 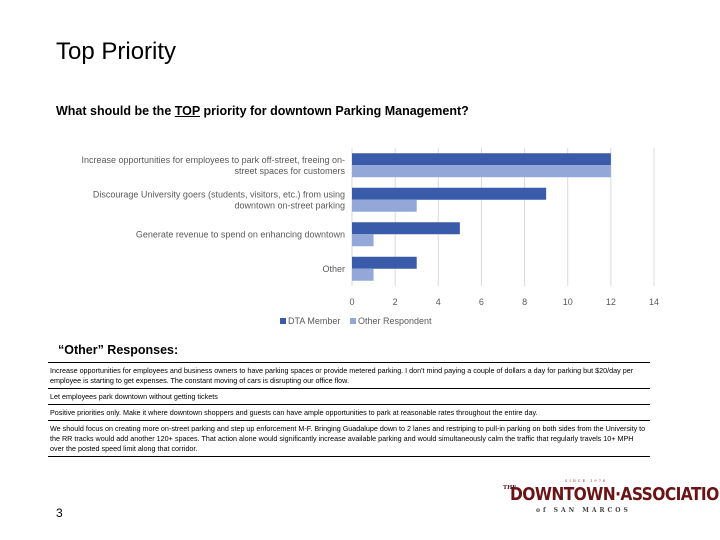 What do you see at coordinates (583, 510) in the screenshot?
I see `logo-city-text: of SAN MARCOS` at bounding box center [583, 510].